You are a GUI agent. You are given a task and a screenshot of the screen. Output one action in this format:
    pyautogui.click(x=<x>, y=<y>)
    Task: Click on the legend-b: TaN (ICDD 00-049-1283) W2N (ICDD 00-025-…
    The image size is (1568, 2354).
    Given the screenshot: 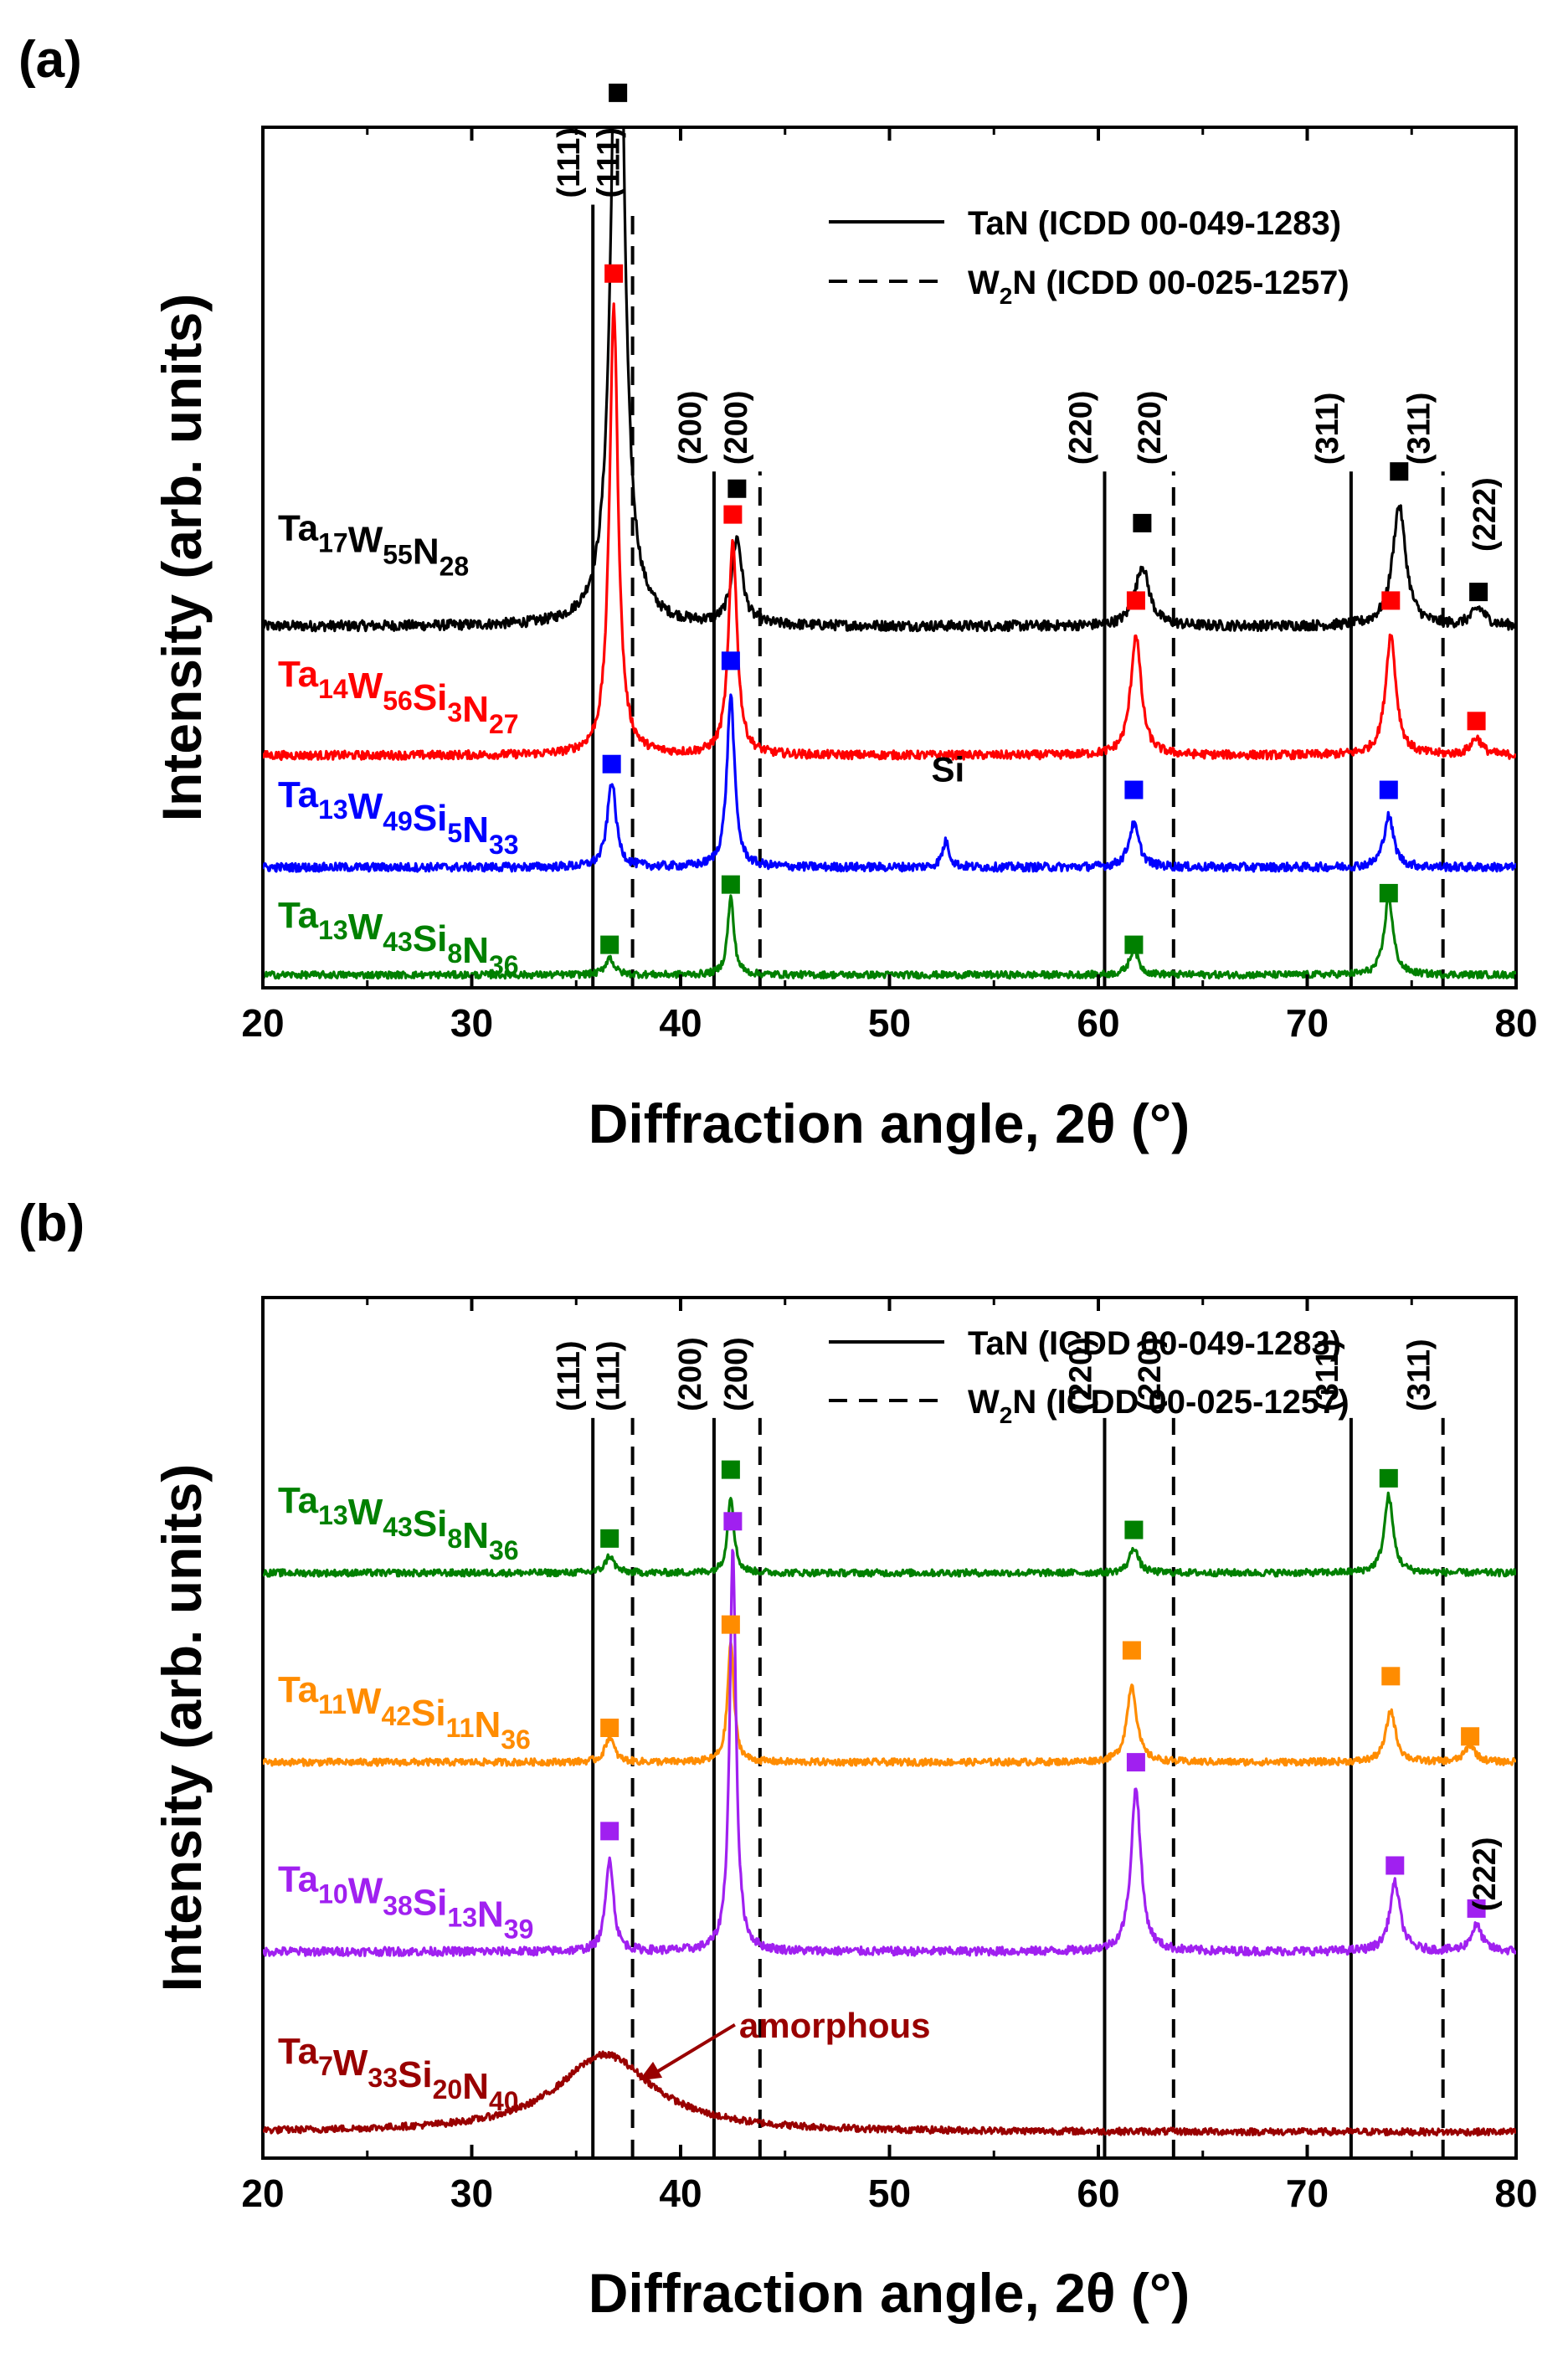 What is the action you would take?
    pyautogui.click(x=1089, y=1377)
    